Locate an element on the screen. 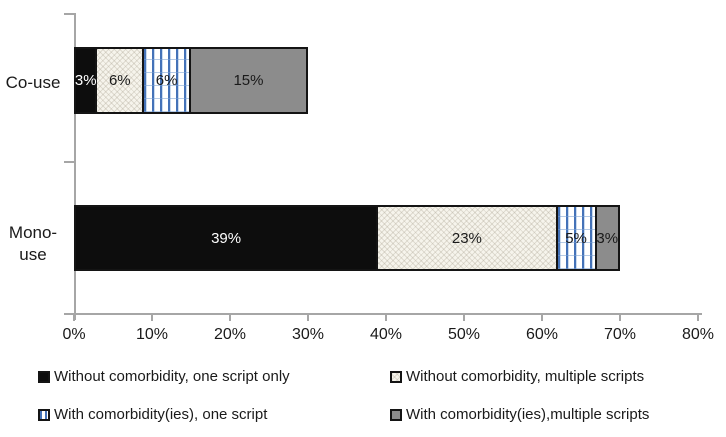 The width and height of the screenshot is (726, 437). legend-swatch-cream-icon is located at coordinates (396, 376).